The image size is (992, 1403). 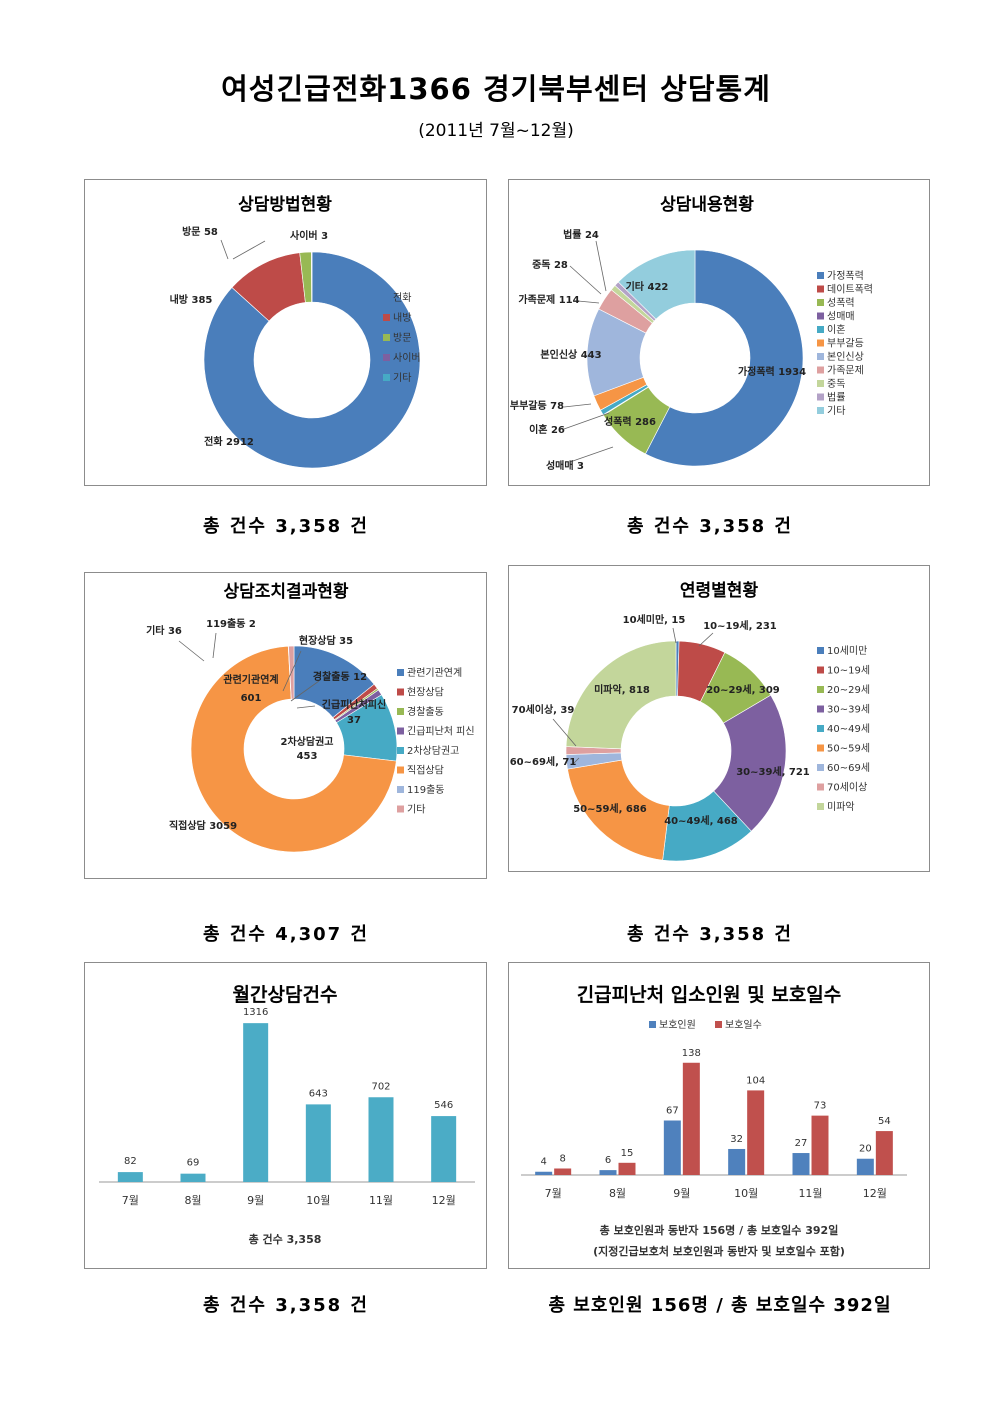 I want to click on chart-title: 상담조치결과현황, so click(x=285, y=592).